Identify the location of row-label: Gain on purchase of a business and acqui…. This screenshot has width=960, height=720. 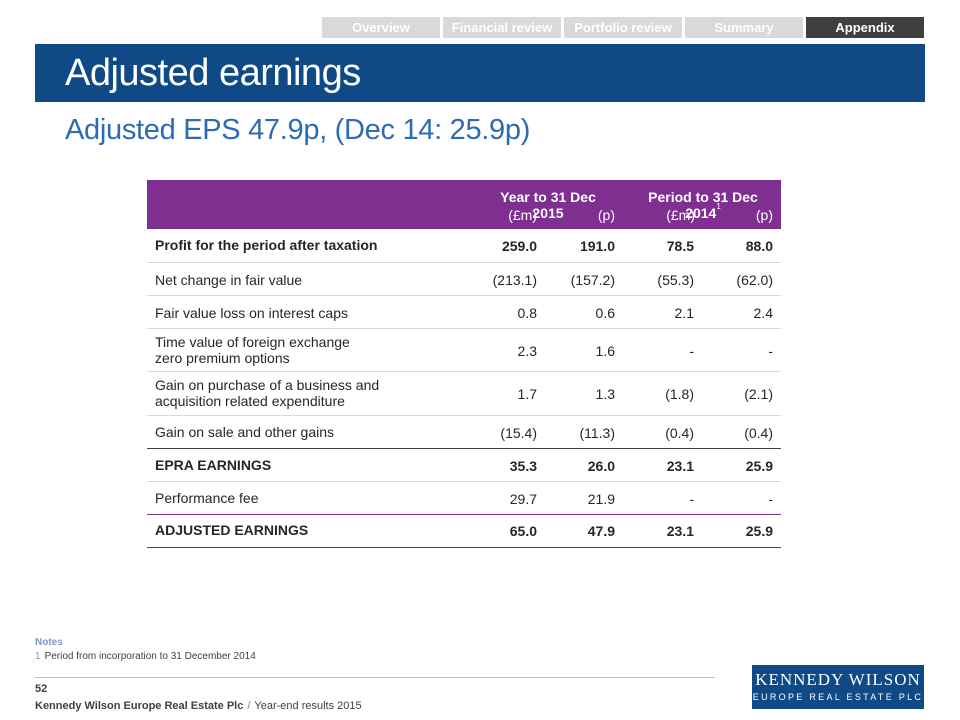
(267, 393).